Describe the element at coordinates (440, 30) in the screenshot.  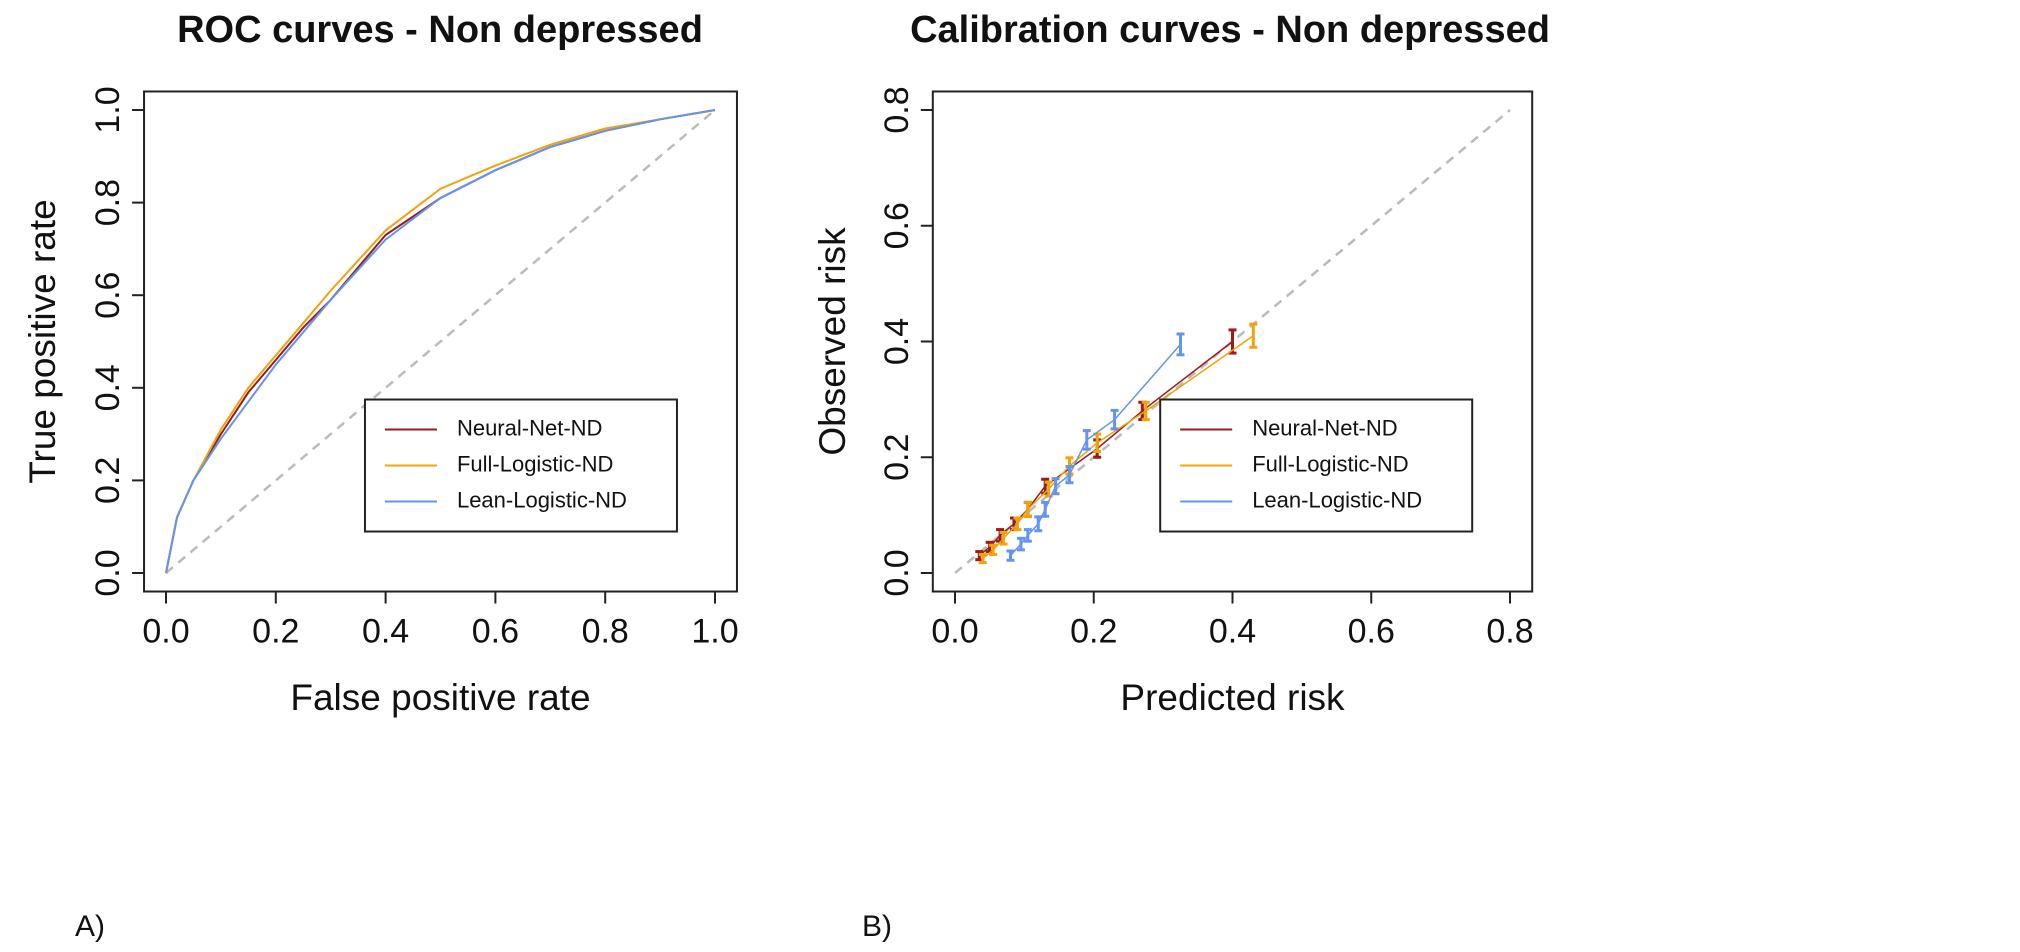
I see `chart-title: ROC curves - Non depressed` at that location.